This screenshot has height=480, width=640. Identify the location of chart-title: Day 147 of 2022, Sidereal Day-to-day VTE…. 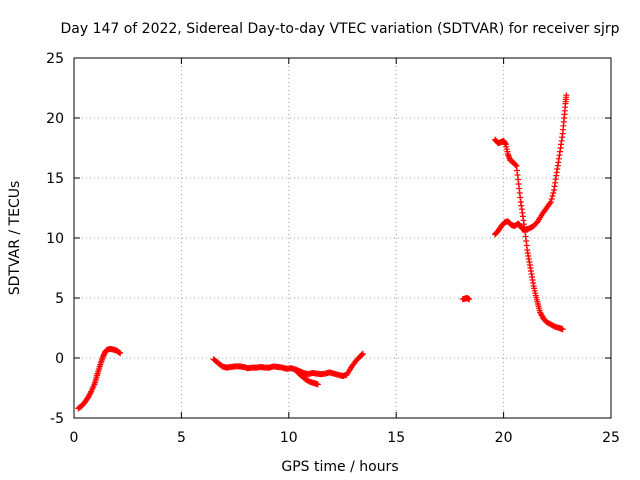
(339, 29).